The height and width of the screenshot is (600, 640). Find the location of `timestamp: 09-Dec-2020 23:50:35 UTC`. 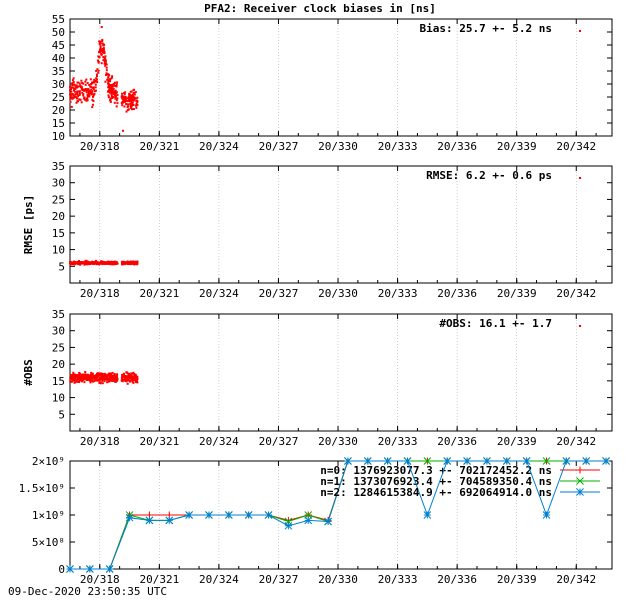

timestamp: 09-Dec-2020 23:50:35 UTC is located at coordinates (87, 591).